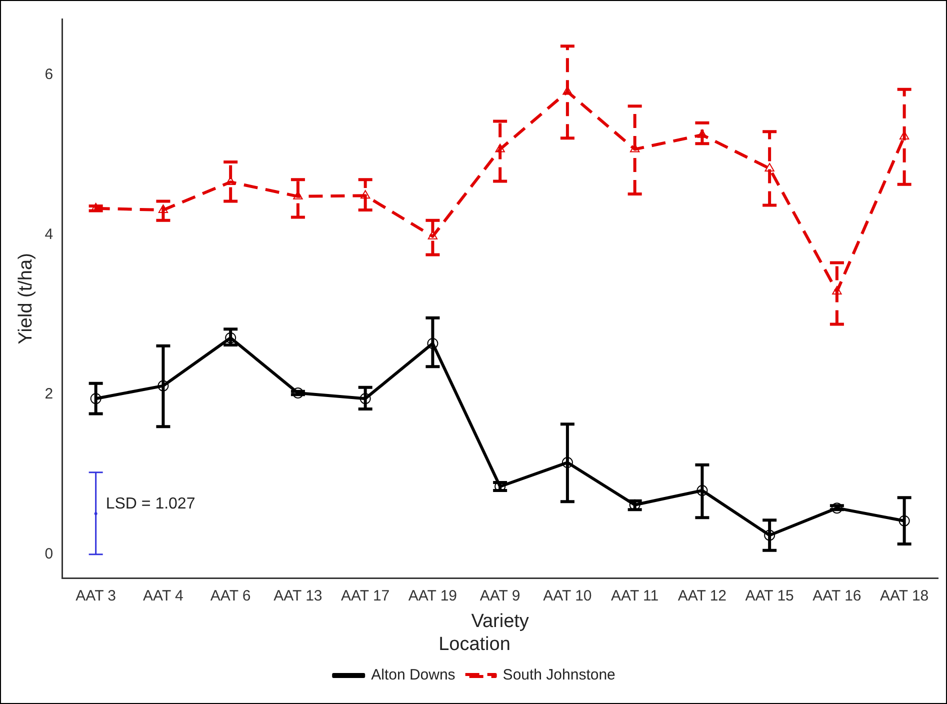  What do you see at coordinates (298, 596) in the screenshot?
I see `x-tick-label: AAT 13` at bounding box center [298, 596].